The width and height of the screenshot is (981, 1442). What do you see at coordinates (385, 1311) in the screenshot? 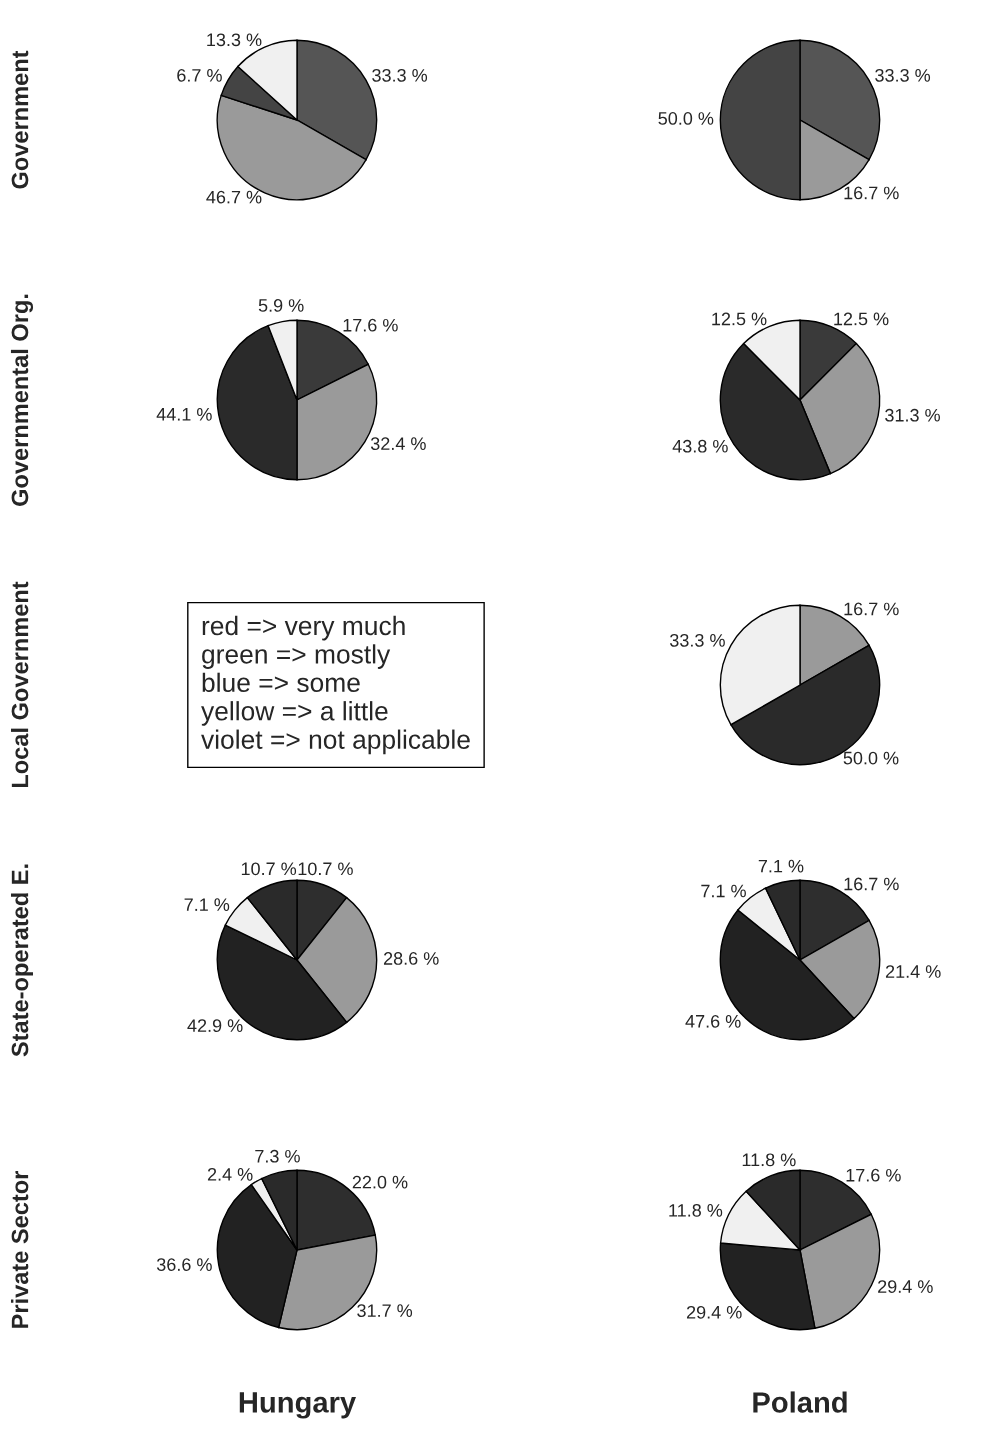
I see `data-label: 31.7 %` at bounding box center [385, 1311].